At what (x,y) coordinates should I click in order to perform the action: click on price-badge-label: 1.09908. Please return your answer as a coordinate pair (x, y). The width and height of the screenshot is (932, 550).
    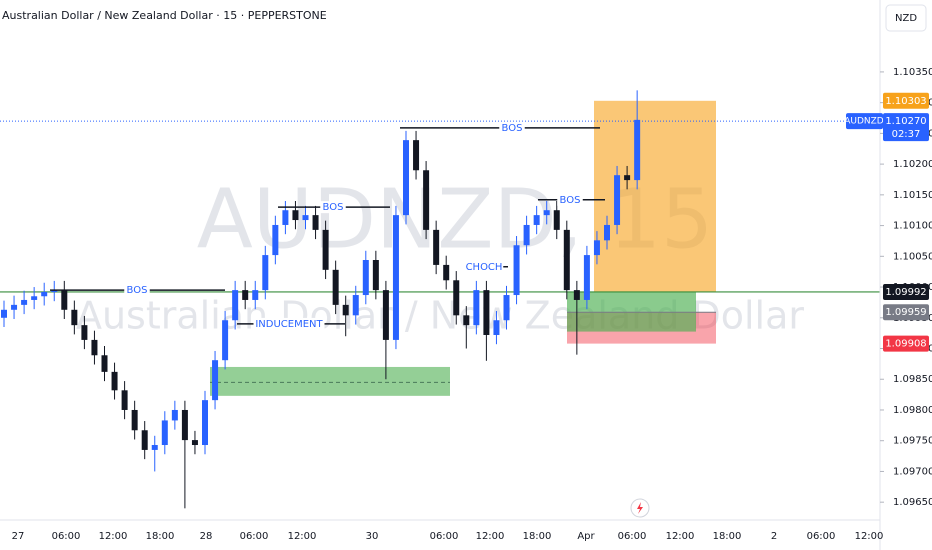
    Looking at the image, I should click on (905, 344).